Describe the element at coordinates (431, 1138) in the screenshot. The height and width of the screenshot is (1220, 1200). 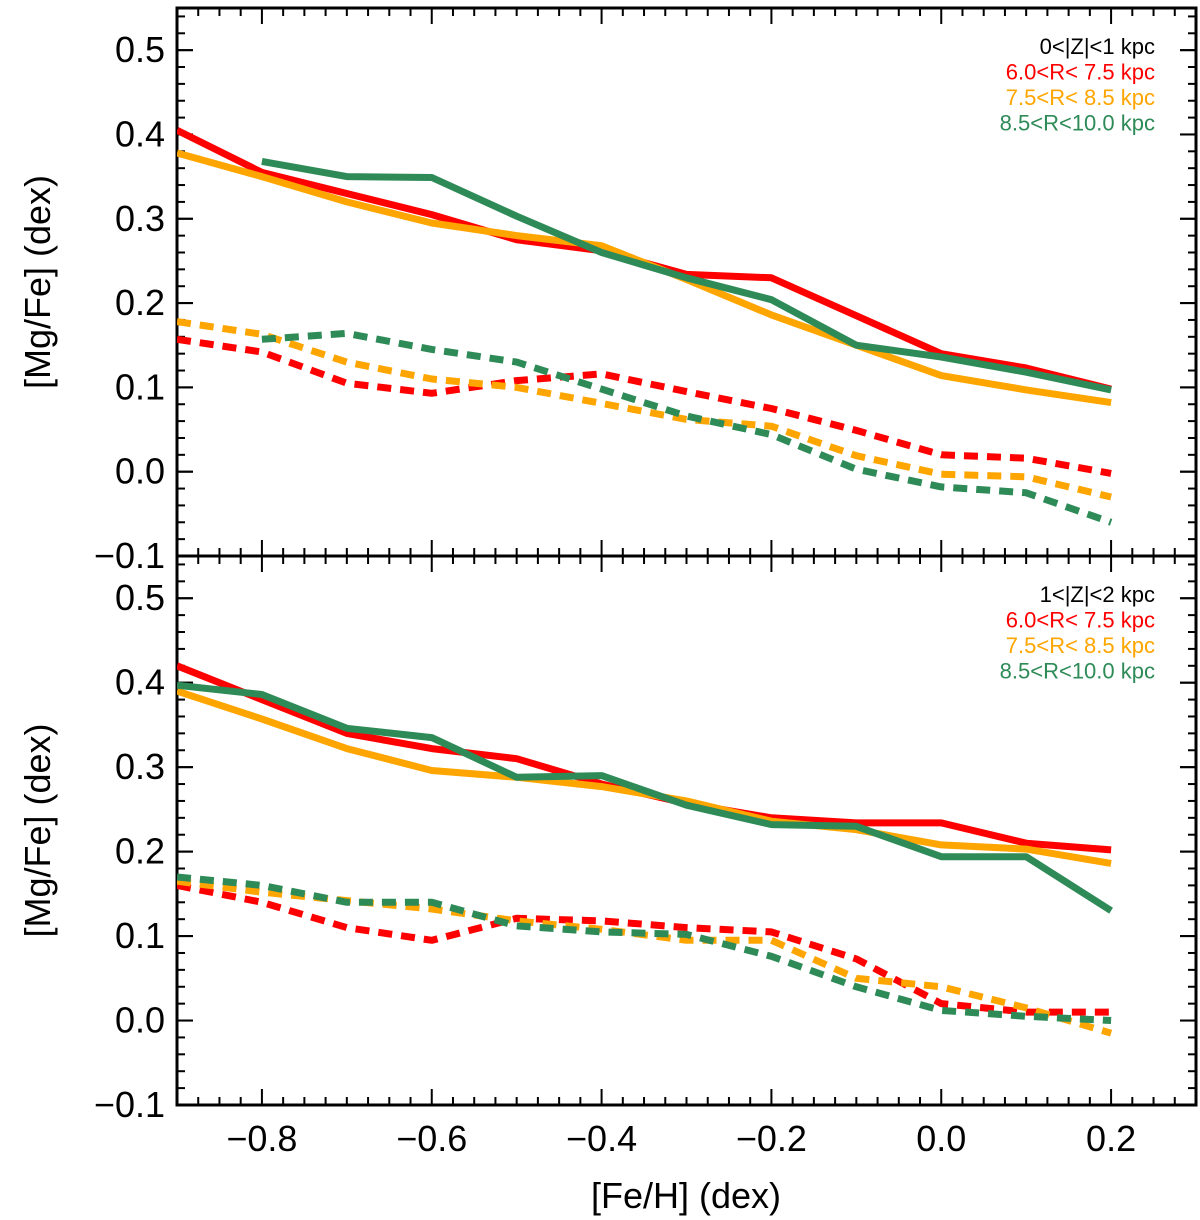
I see `x-tick-label: −0.6` at that location.